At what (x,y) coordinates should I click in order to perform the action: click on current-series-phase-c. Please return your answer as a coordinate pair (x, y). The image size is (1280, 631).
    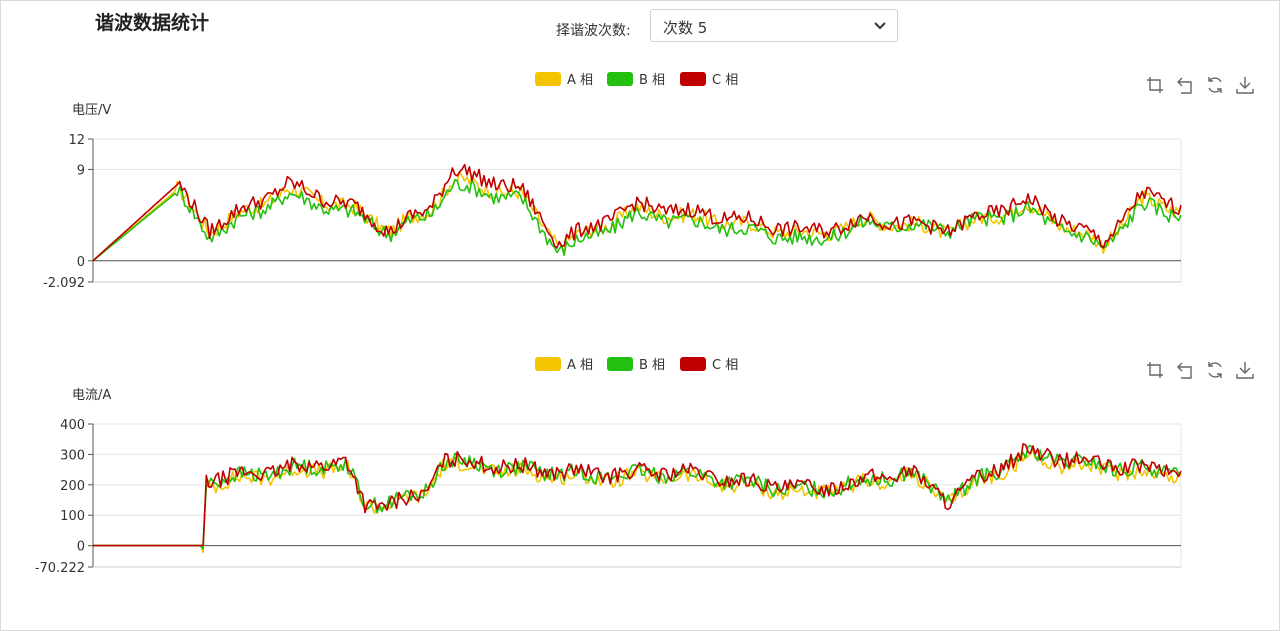
    Looking at the image, I should click on (637, 495).